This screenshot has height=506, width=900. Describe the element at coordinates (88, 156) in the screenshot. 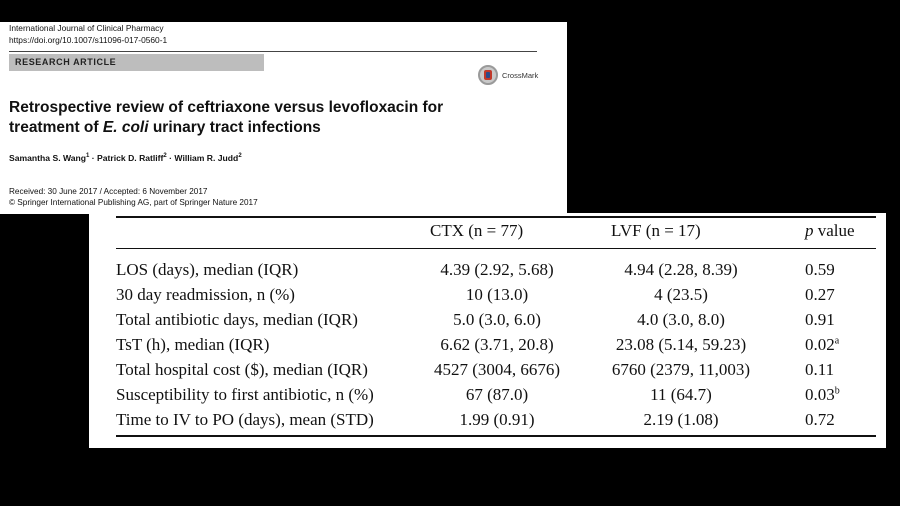

I see `author-affiliation: 1` at that location.